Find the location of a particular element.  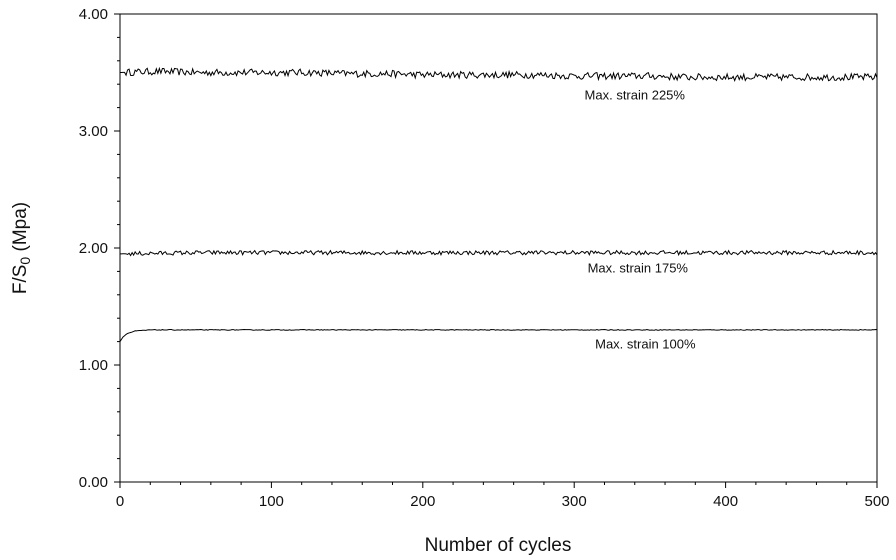

y-axis-title-unit: (Mpa) is located at coordinates (20, 229).